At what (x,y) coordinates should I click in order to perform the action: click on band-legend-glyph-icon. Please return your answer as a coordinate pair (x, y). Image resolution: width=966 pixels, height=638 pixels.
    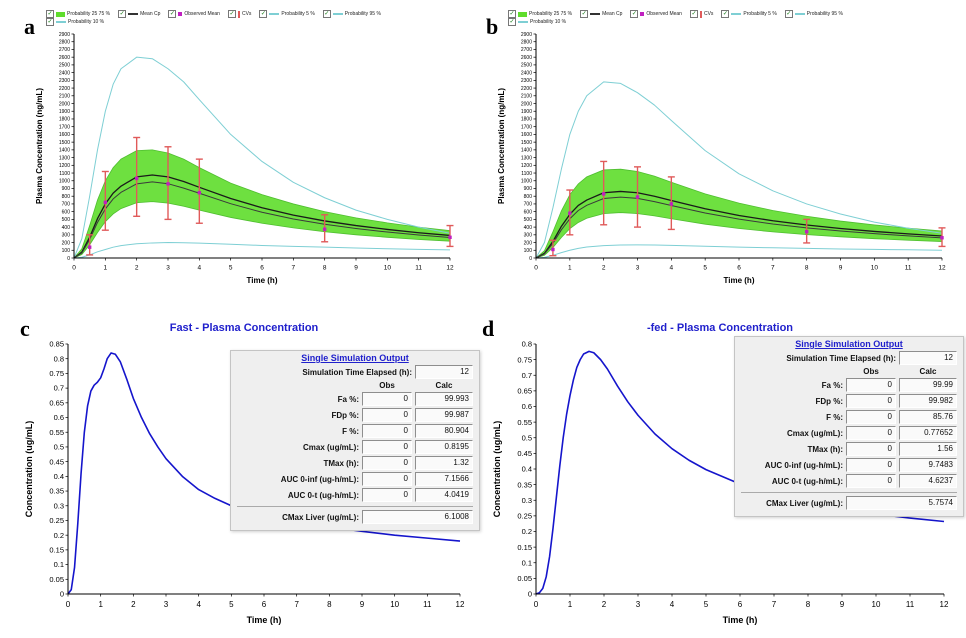
    Looking at the image, I should click on (522, 14).